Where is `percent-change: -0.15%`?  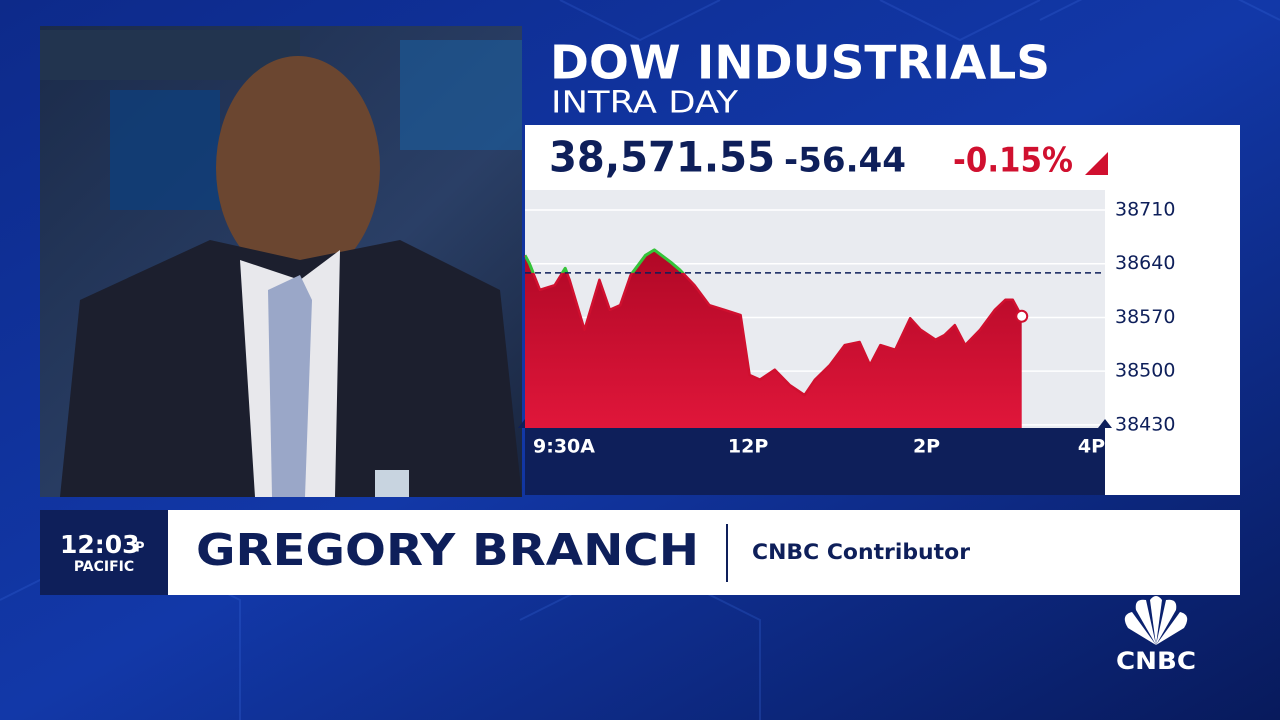
percent-change: -0.15% is located at coordinates (1013, 161).